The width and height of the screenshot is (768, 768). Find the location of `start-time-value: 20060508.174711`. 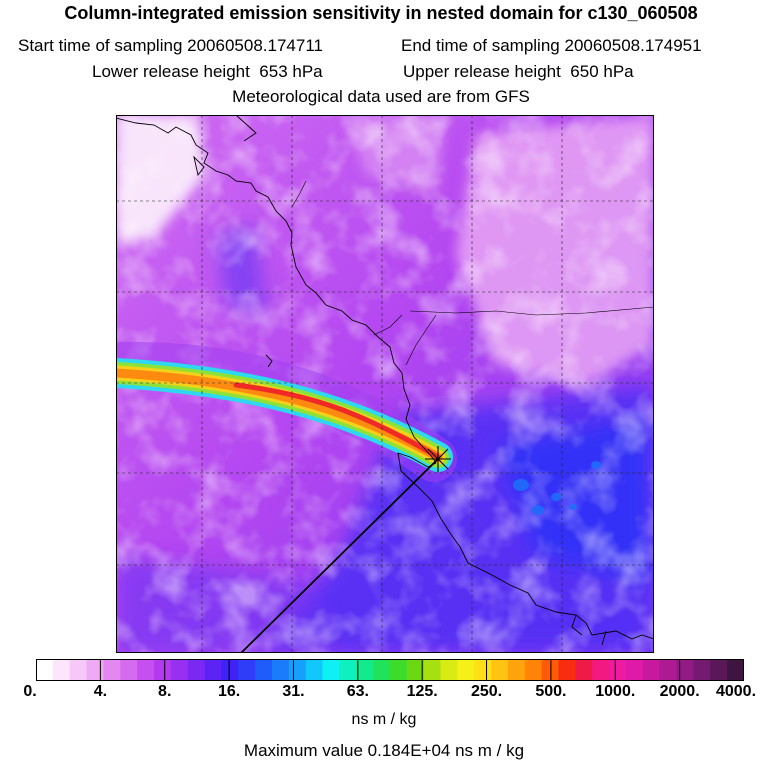

start-time-value: 20060508.174711 is located at coordinates (255, 45).